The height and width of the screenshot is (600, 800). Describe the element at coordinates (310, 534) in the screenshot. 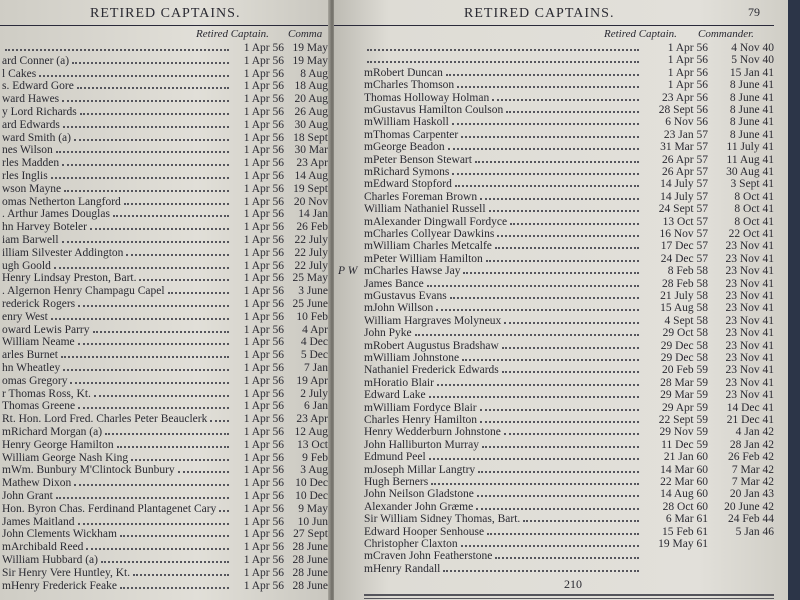

I see `commander-date: 27 Sept` at that location.